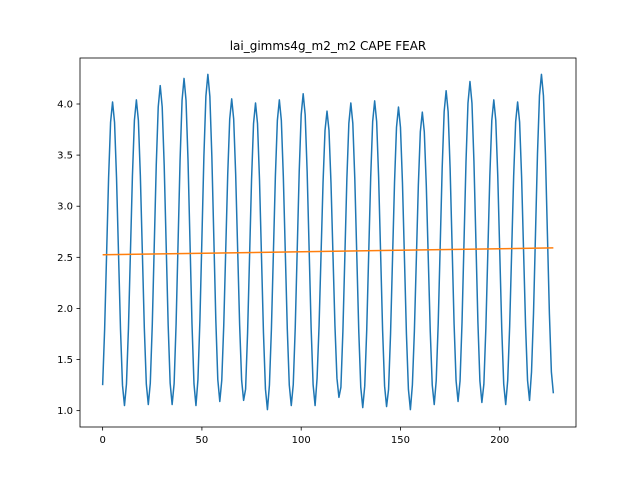  Describe the element at coordinates (102, 440) in the screenshot. I see `x-tick-label: 0` at that location.